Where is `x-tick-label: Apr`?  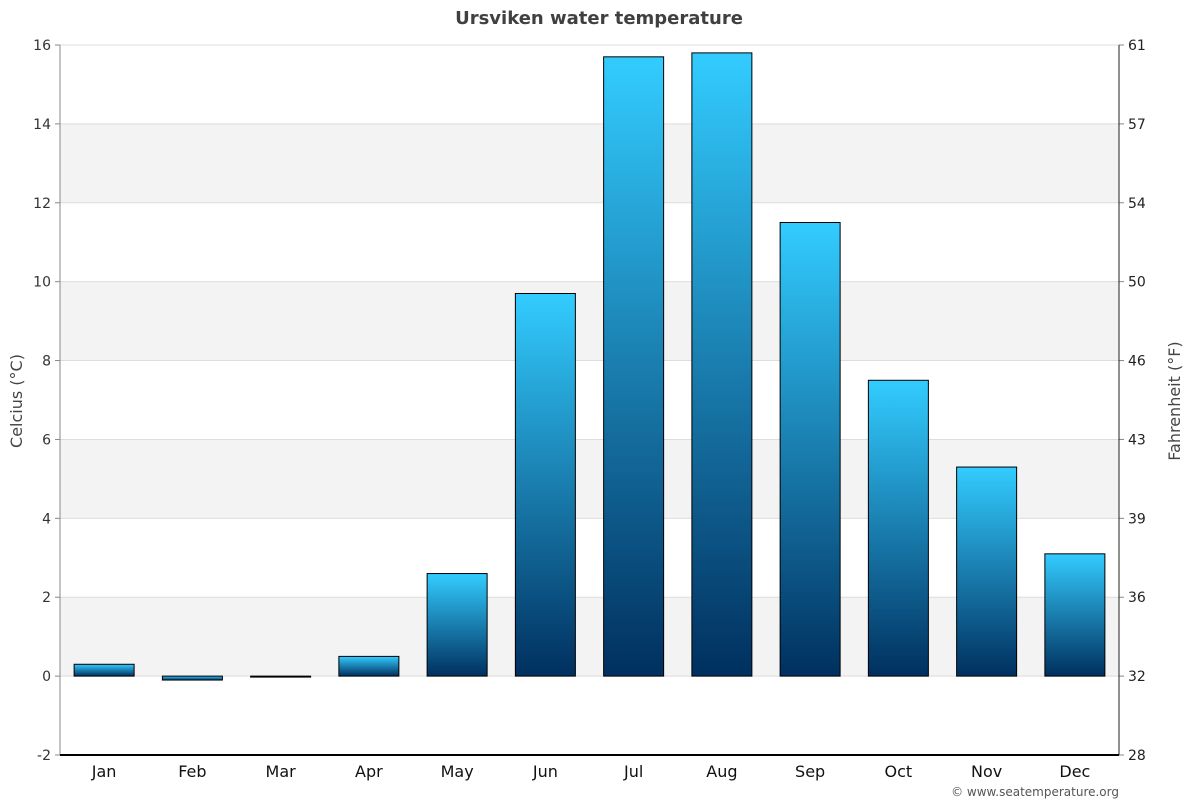
x-tick-label: Apr is located at coordinates (369, 771).